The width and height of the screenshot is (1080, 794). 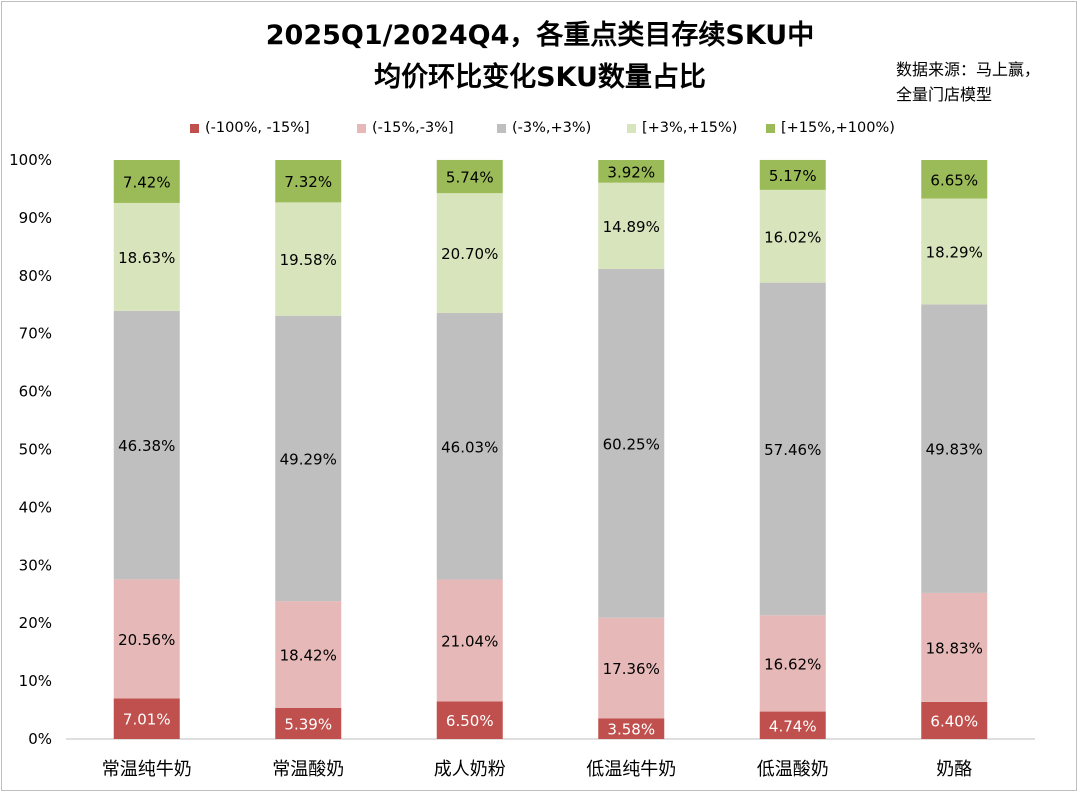 I want to click on data-label: 18.42%, so click(x=308, y=655).